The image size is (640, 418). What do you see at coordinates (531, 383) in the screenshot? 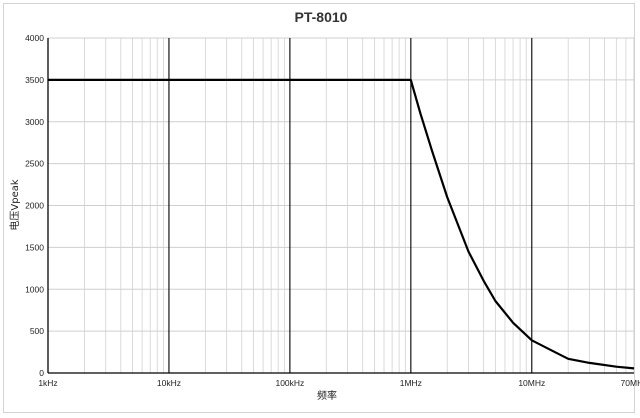
I see `x-tick-label: 10MHz` at bounding box center [531, 383].